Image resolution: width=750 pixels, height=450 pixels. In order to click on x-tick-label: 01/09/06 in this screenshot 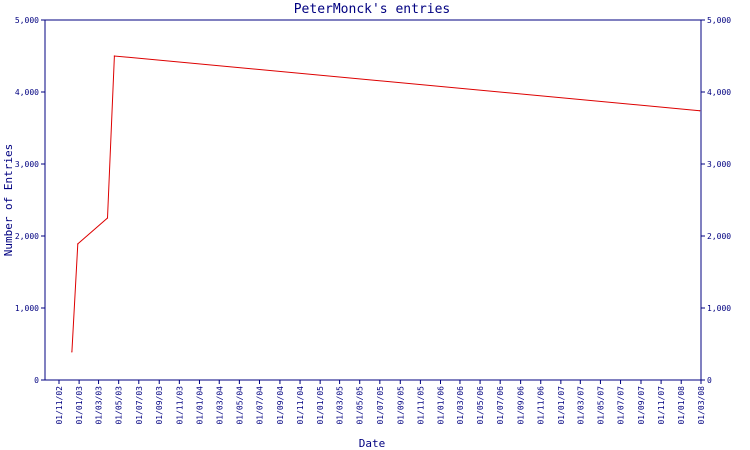, I will do `click(521, 405)`.